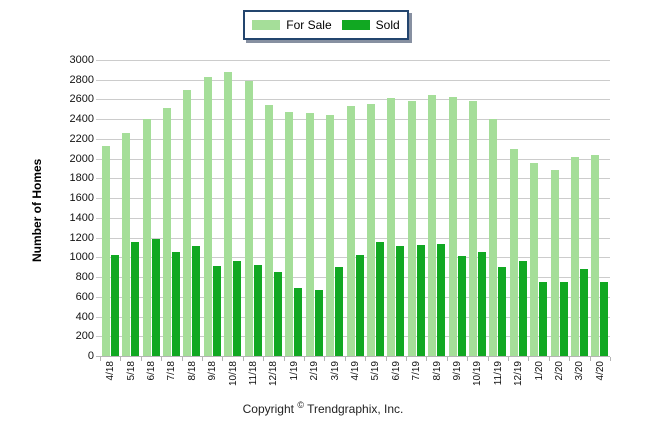  Describe the element at coordinates (452, 226) in the screenshot. I see `bar-for-sale-9/19` at that location.